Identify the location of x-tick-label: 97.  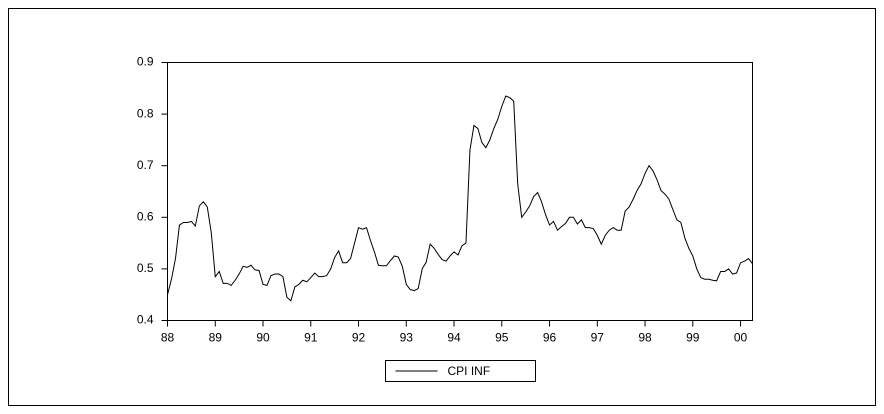
(598, 338).